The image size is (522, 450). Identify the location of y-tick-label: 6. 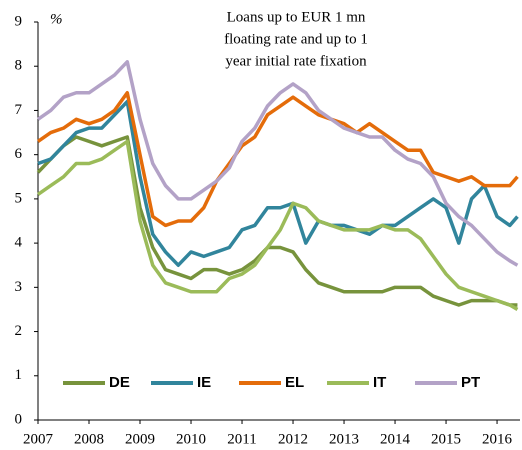
(19, 154).